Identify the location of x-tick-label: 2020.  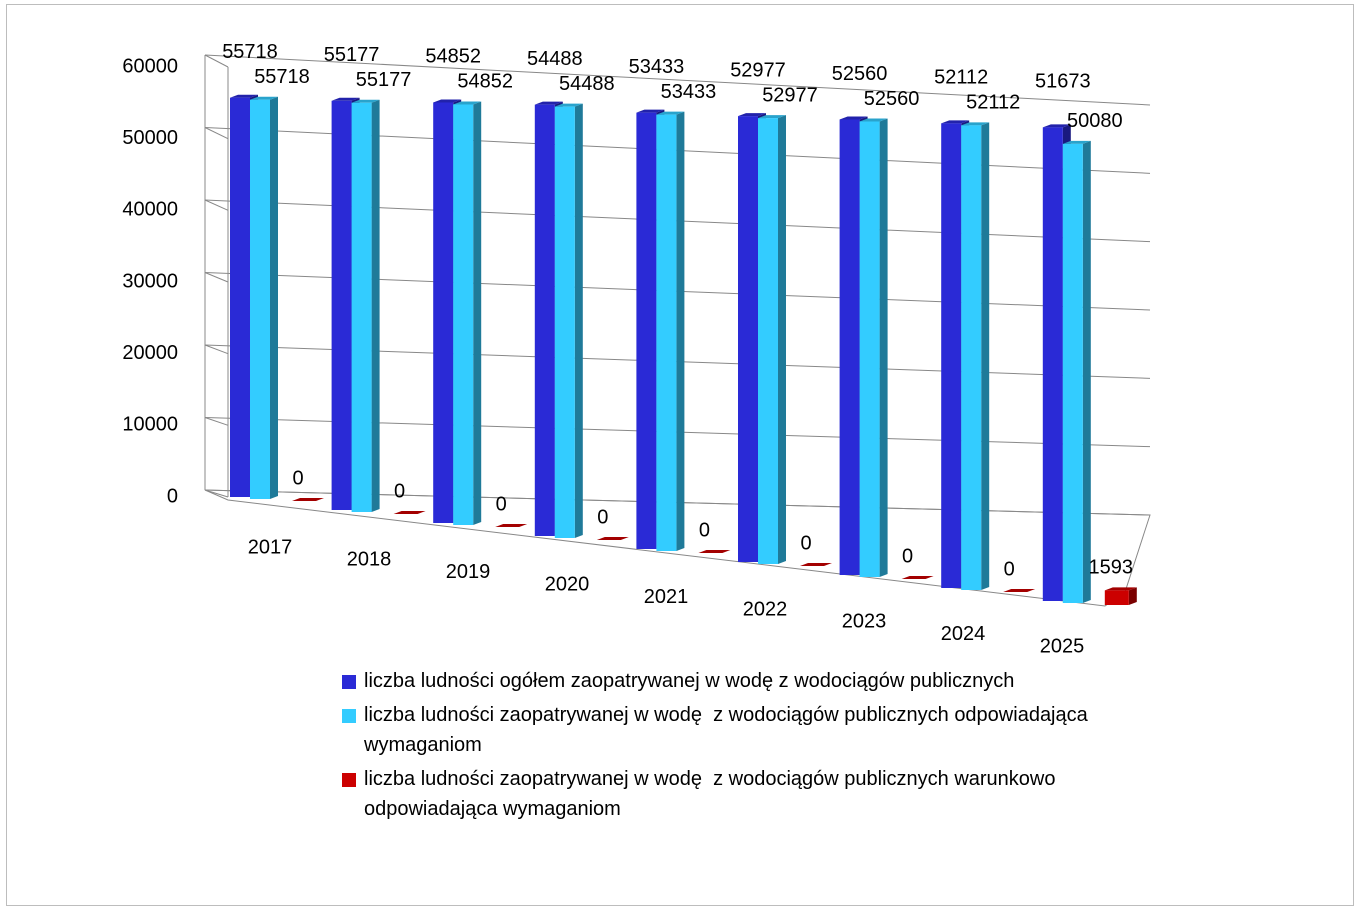
(567, 584).